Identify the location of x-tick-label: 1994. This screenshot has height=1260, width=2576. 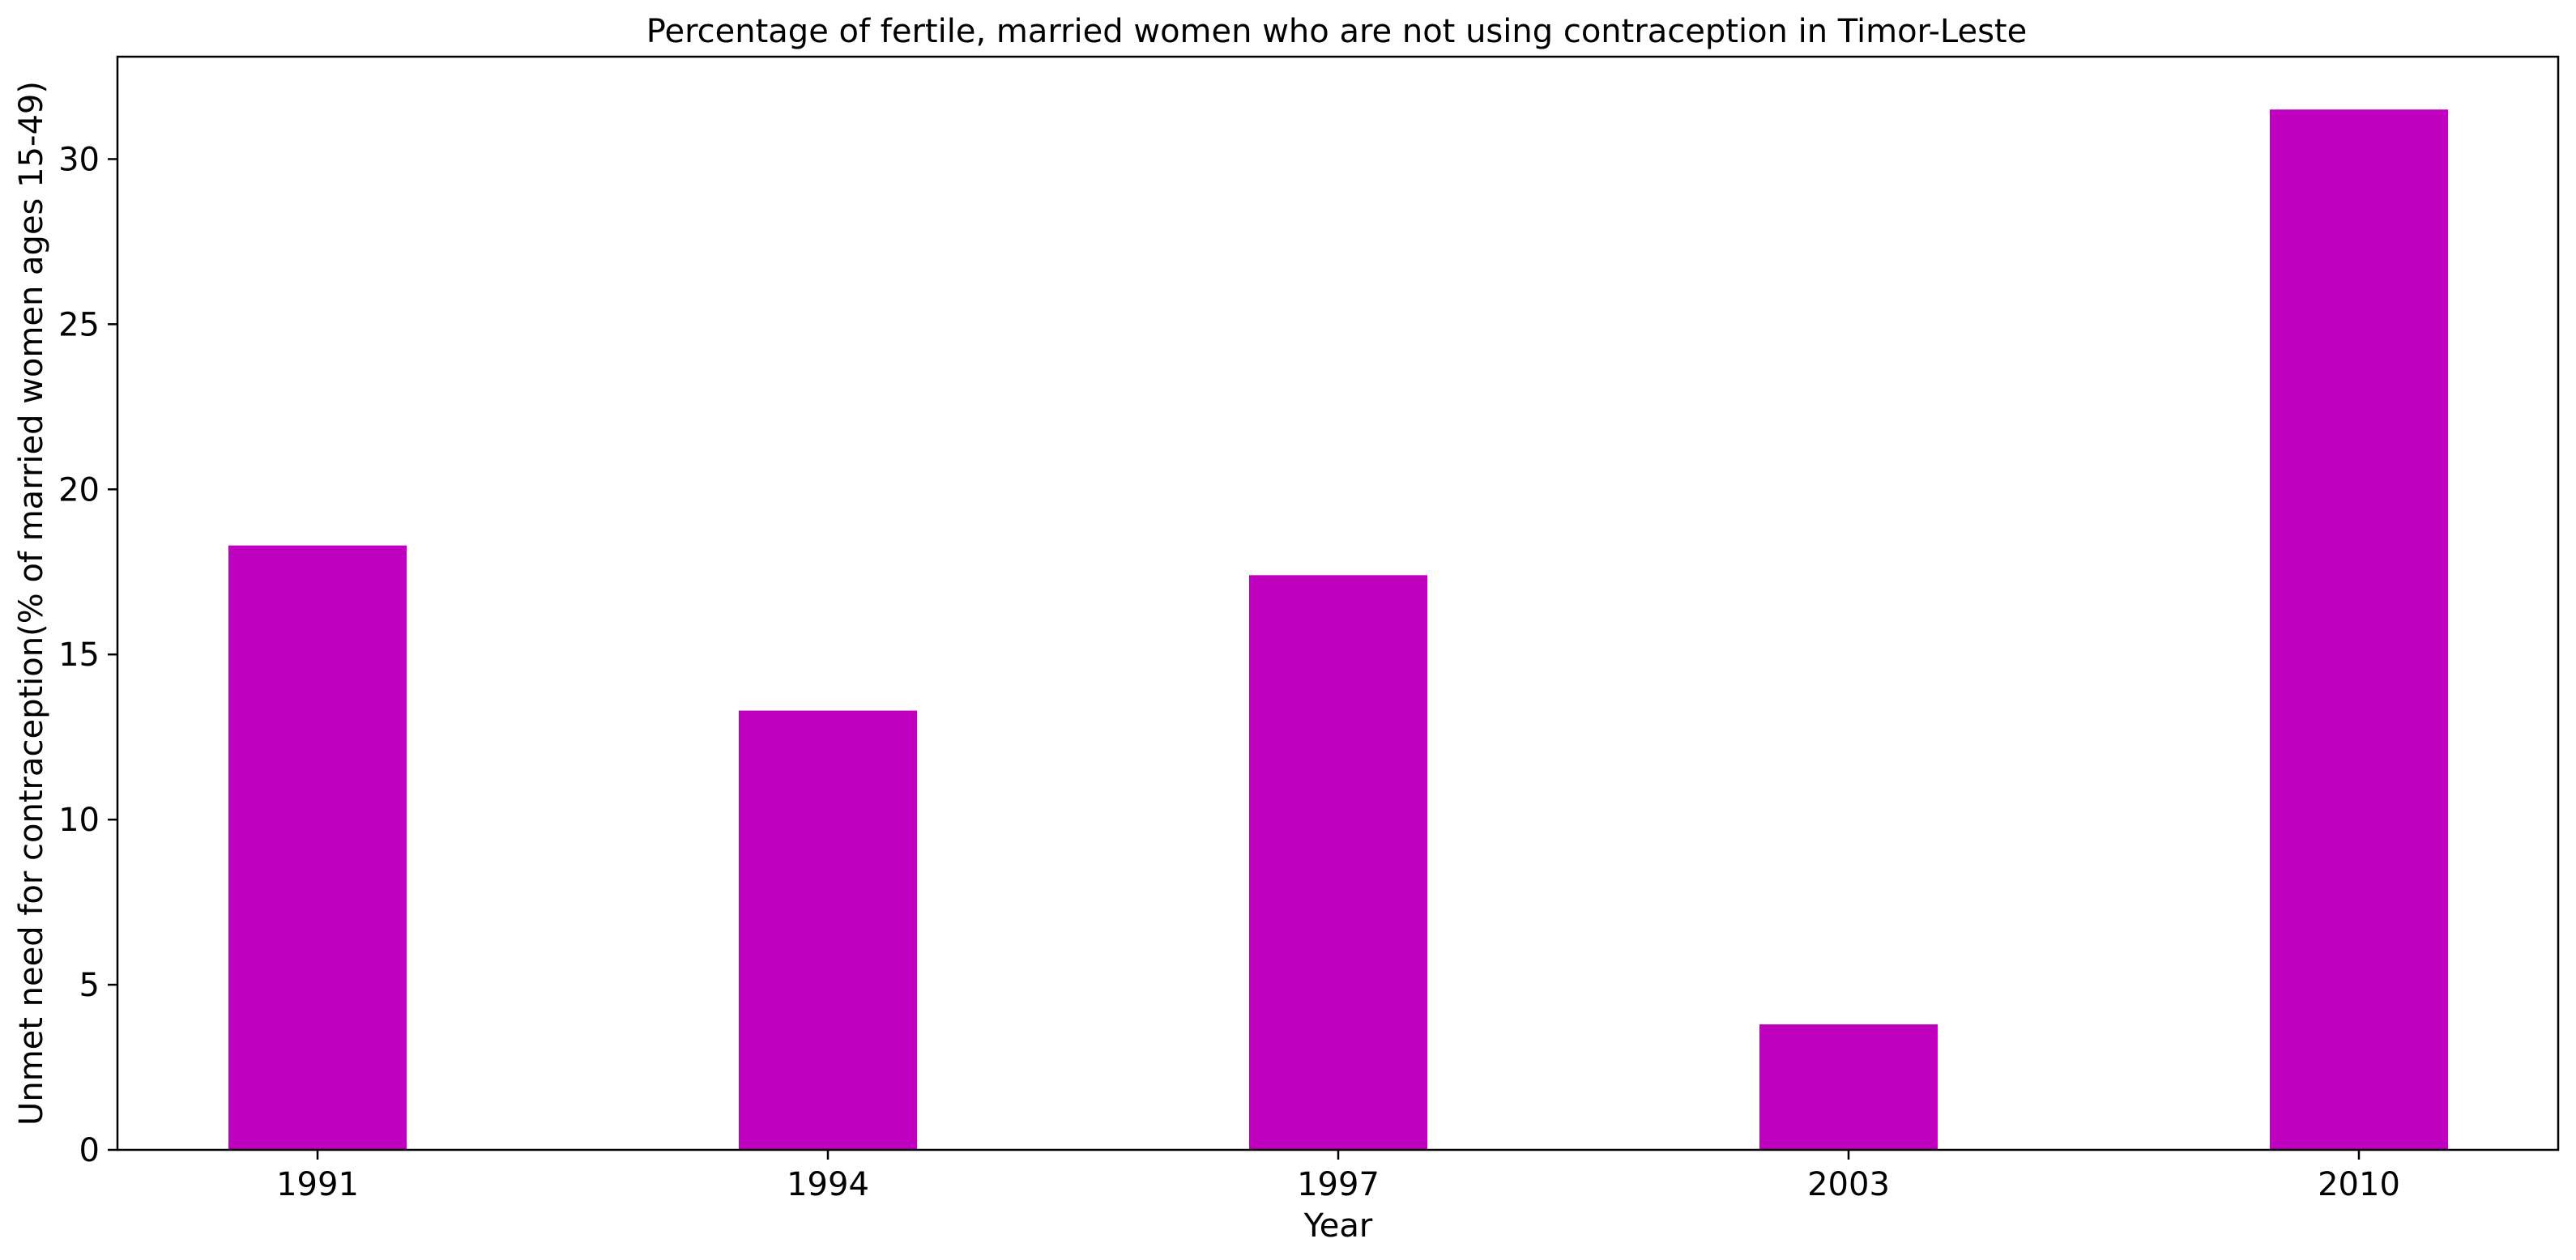
(828, 1184).